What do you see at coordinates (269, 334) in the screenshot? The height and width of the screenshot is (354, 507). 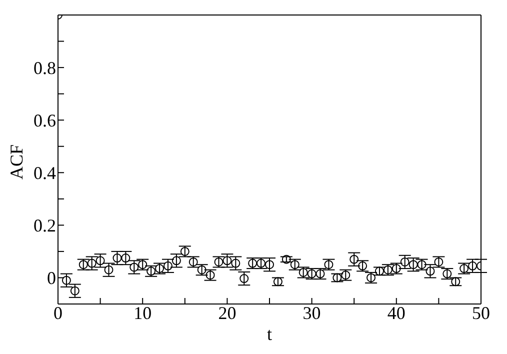 I see `x-axis-title: t` at bounding box center [269, 334].